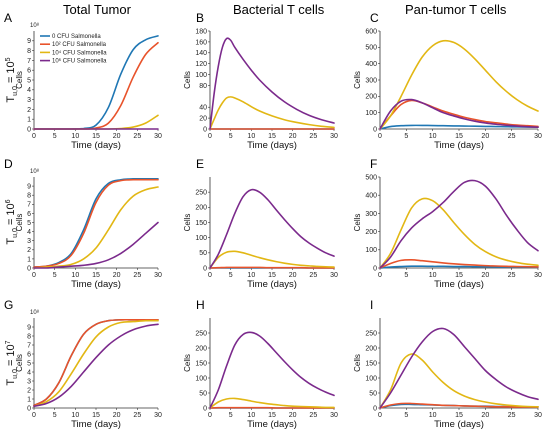 This screenshot has width=550, height=433. What do you see at coordinates (203, 86) in the screenshot?
I see `y-tick-label: 80` at bounding box center [203, 86].